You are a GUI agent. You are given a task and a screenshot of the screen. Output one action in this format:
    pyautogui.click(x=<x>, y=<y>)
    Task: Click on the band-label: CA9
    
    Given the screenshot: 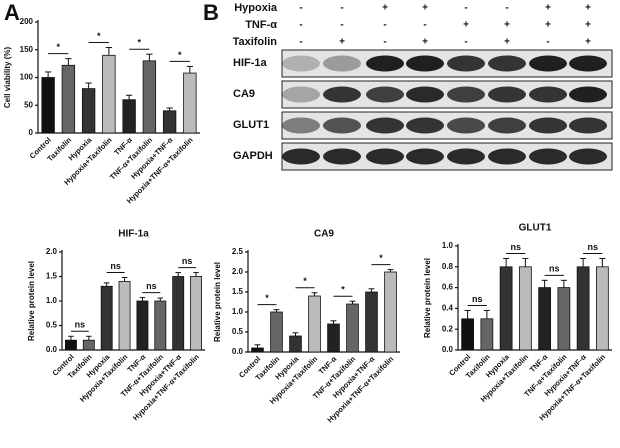 What is the action you would take?
    pyautogui.click(x=244, y=94)
    